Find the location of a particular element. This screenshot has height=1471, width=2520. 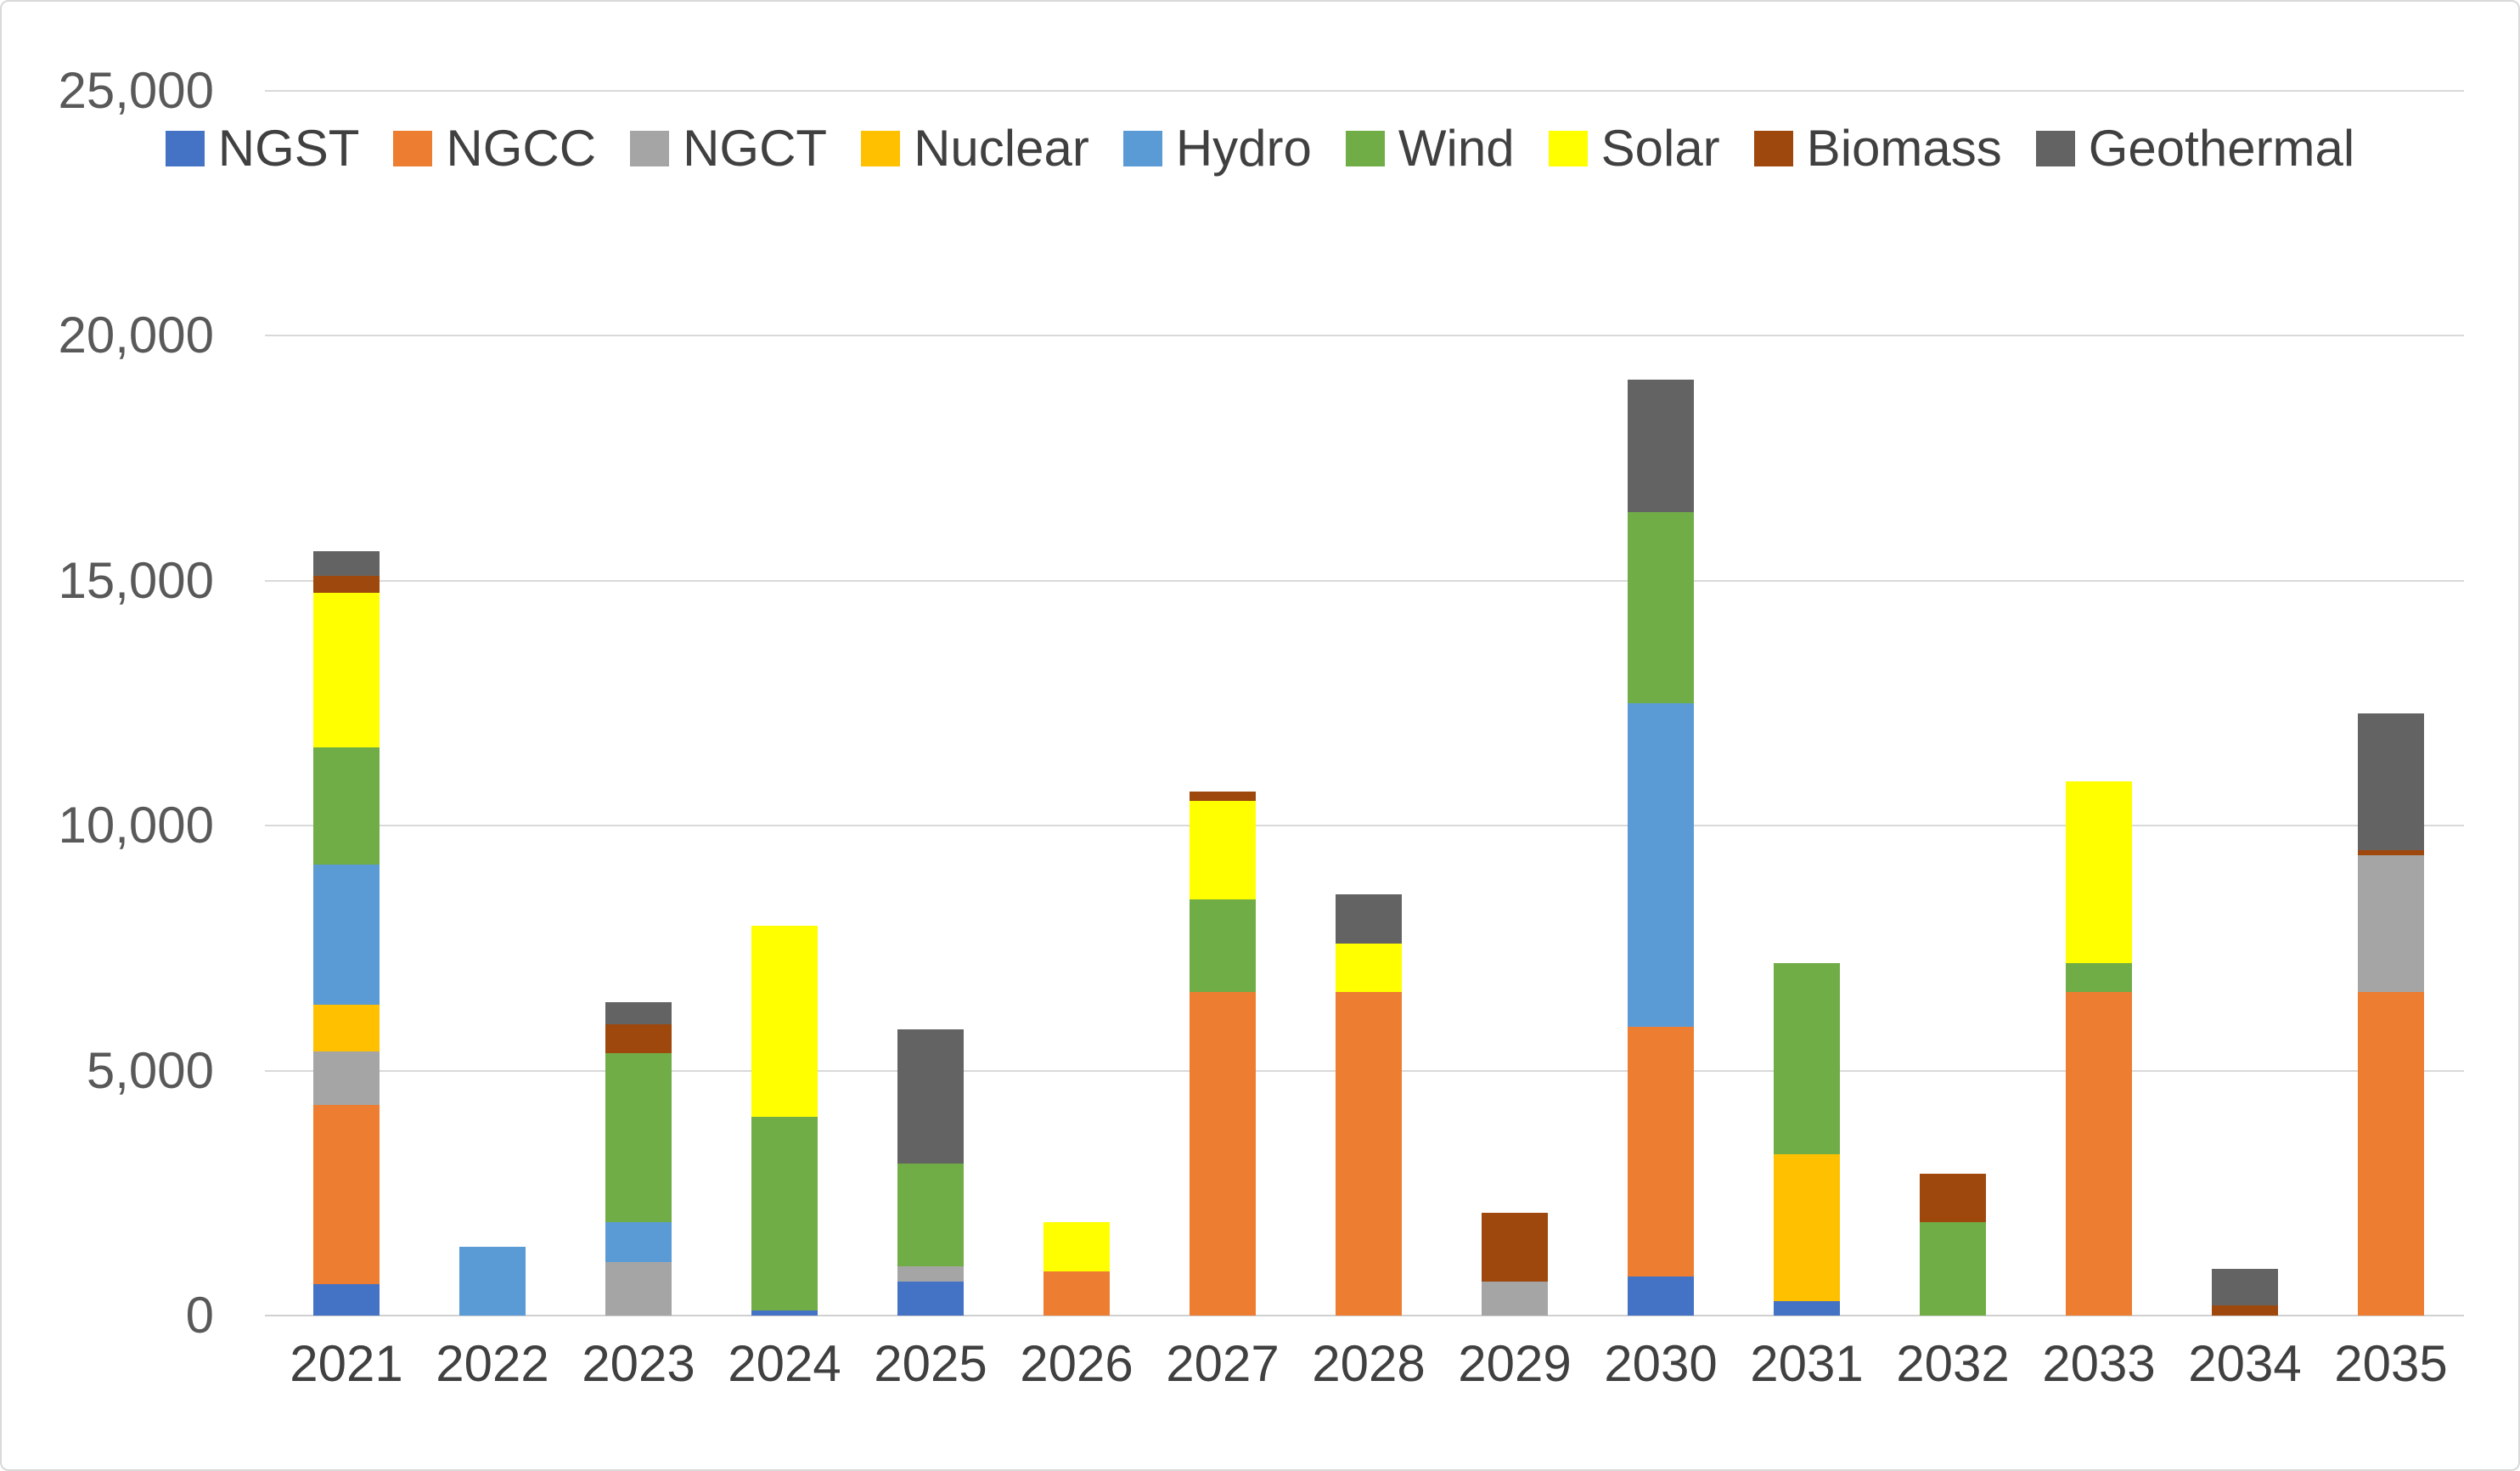

legend-label-solar: Solar is located at coordinates (1660, 148).